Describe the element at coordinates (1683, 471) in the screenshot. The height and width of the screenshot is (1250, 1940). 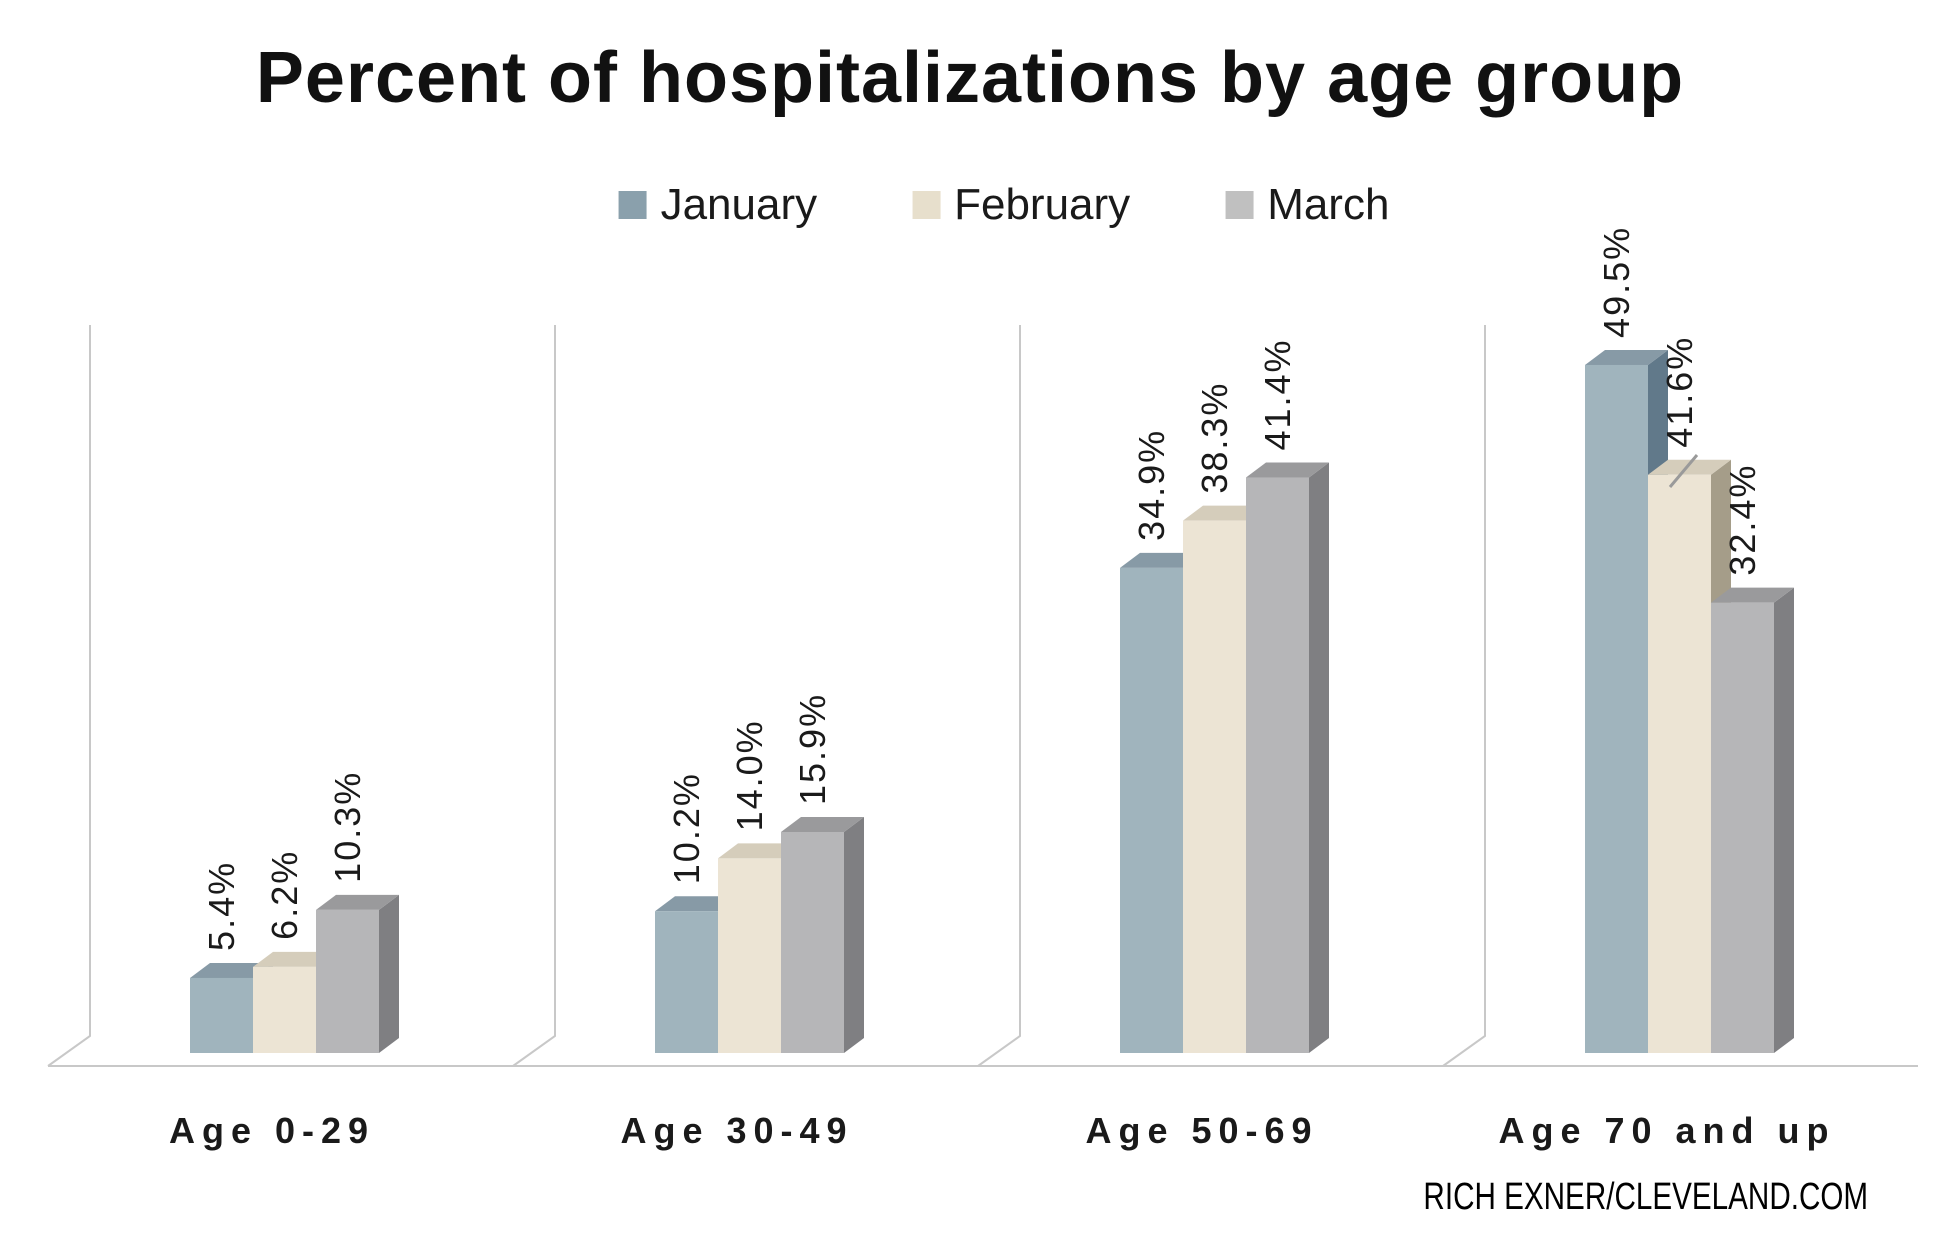
I see `label-leader-line` at that location.